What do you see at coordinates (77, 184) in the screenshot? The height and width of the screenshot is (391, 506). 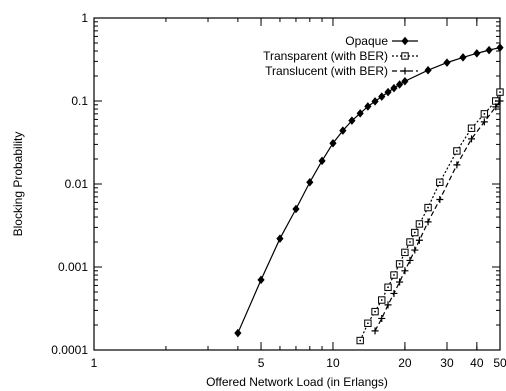 I see `y-tick-label: 0.01` at bounding box center [77, 184].